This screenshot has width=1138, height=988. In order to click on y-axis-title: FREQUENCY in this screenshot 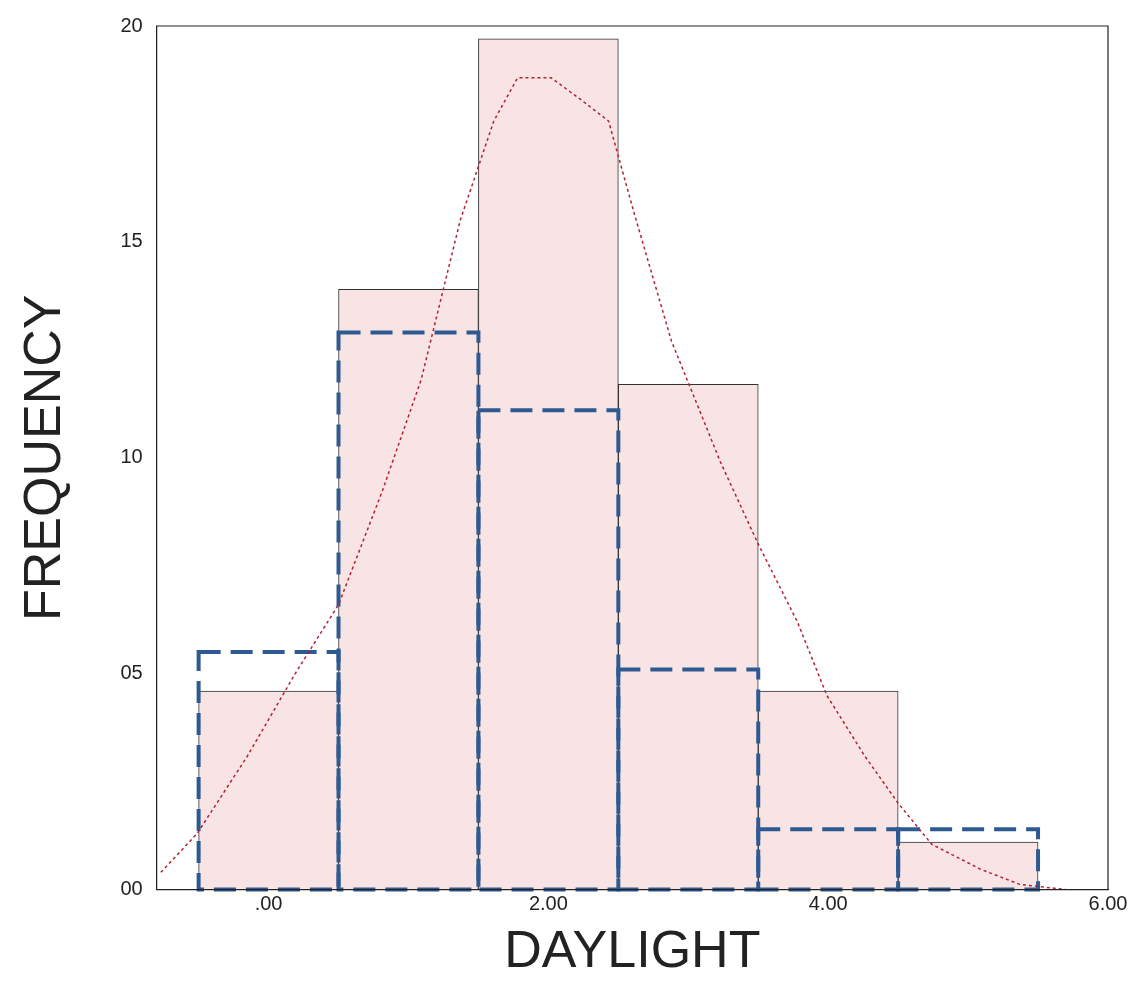, I will do `click(41, 458)`.